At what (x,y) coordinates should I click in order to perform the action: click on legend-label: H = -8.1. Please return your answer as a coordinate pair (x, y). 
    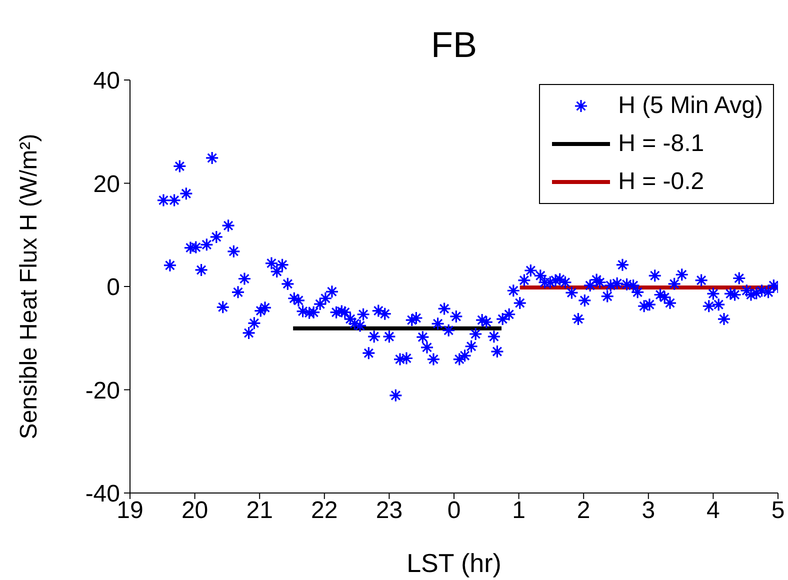
    Looking at the image, I should click on (661, 144).